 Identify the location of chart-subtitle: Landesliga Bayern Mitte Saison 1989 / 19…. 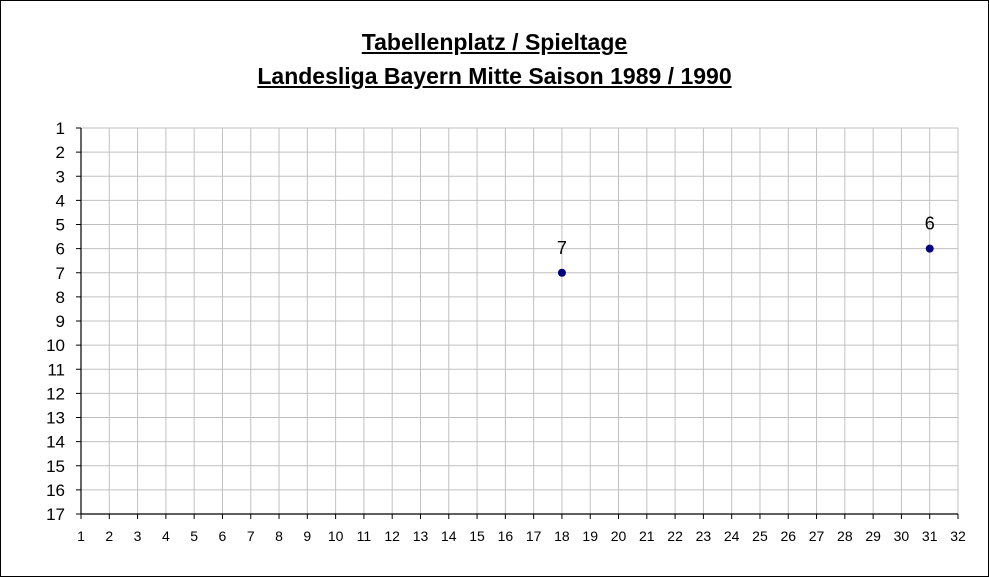
(494, 76).